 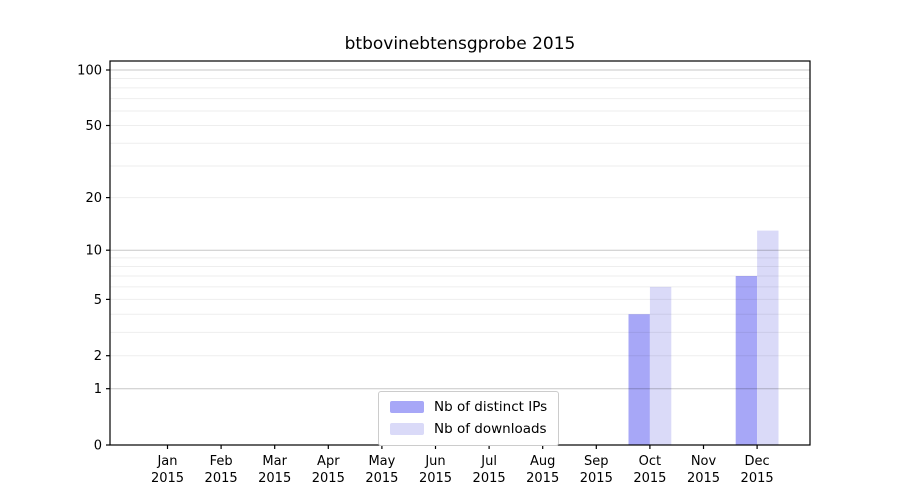 I want to click on y-tick-label-50: 50, so click(x=93, y=126).